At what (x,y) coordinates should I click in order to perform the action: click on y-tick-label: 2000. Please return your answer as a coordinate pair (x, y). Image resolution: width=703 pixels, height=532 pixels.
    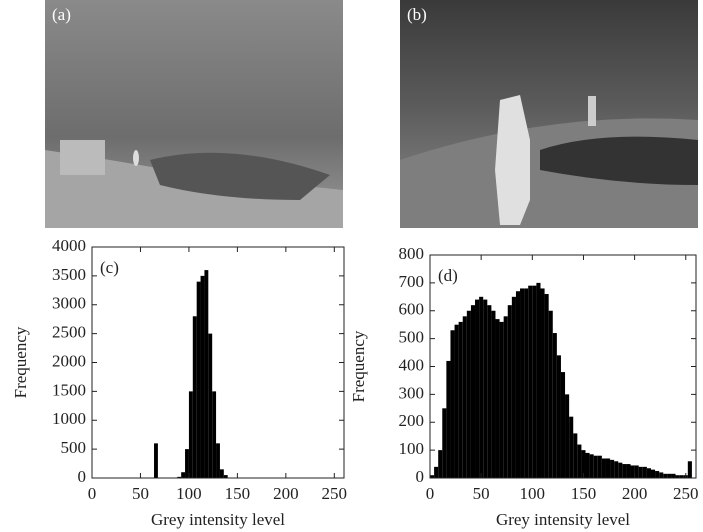
    Looking at the image, I should click on (69, 360).